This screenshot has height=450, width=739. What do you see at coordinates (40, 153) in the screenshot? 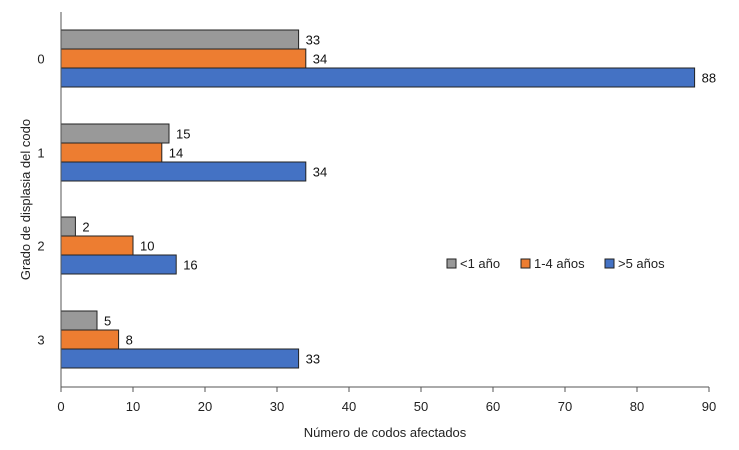
I see `y-tick-label: 1` at bounding box center [40, 153].